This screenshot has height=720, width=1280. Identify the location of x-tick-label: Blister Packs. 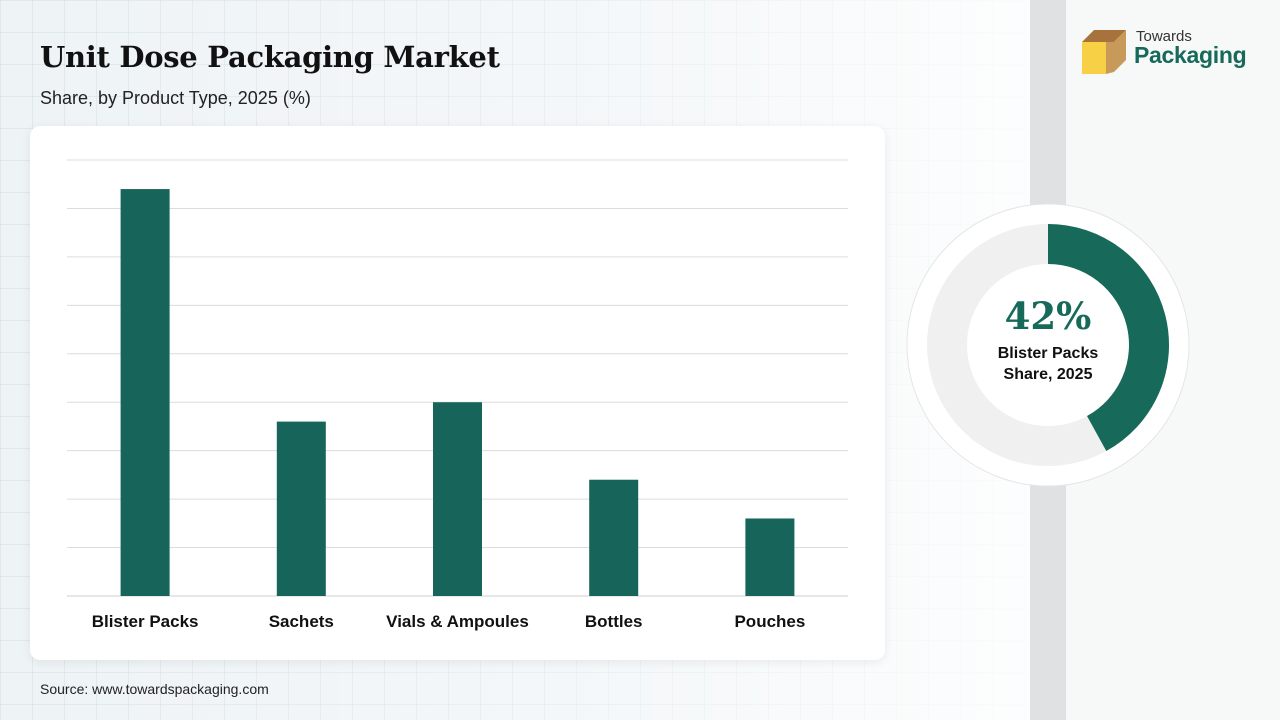
(145, 621).